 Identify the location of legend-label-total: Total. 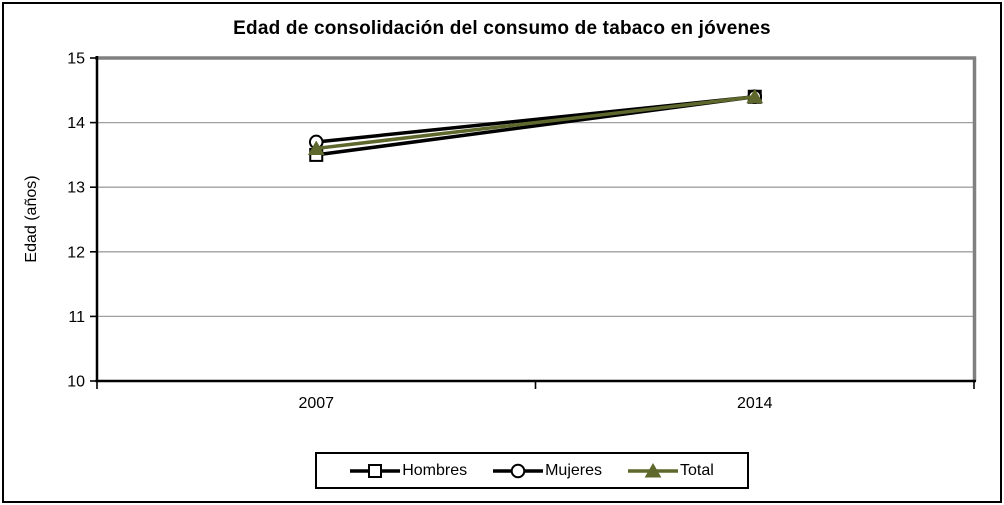
(697, 470).